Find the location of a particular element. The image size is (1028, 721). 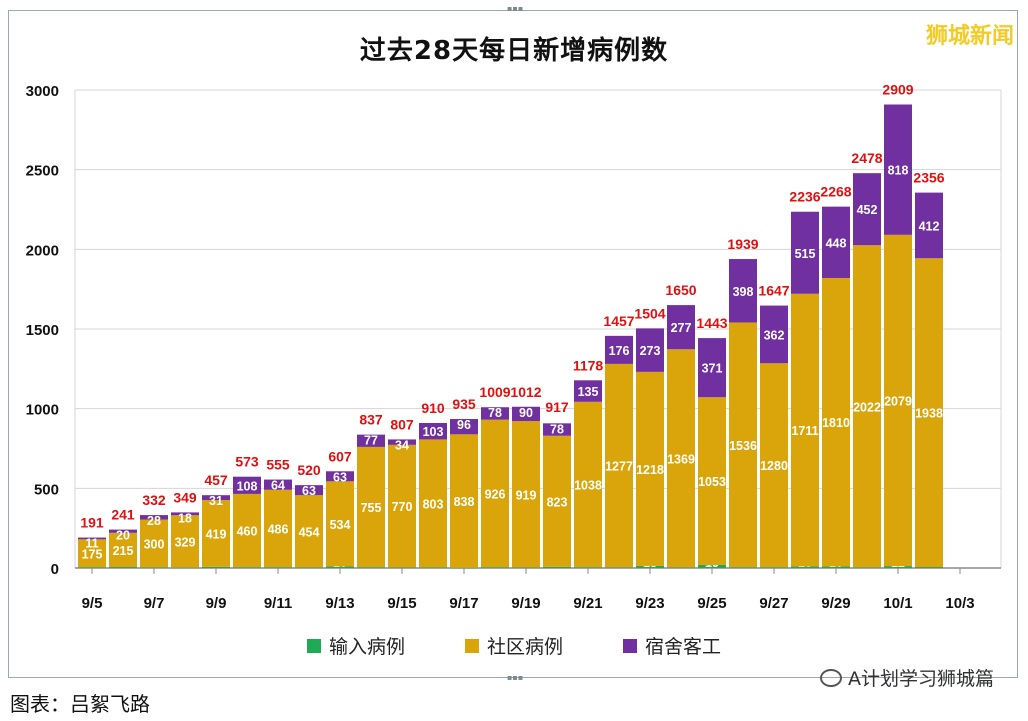

bar-segment-0-9/28 is located at coordinates (805, 567).